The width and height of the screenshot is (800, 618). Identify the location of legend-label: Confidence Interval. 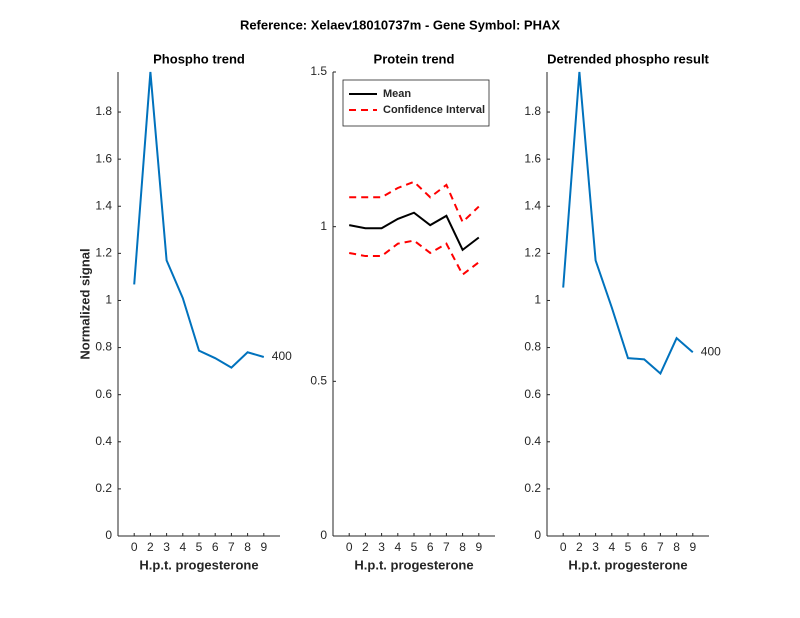
(434, 110).